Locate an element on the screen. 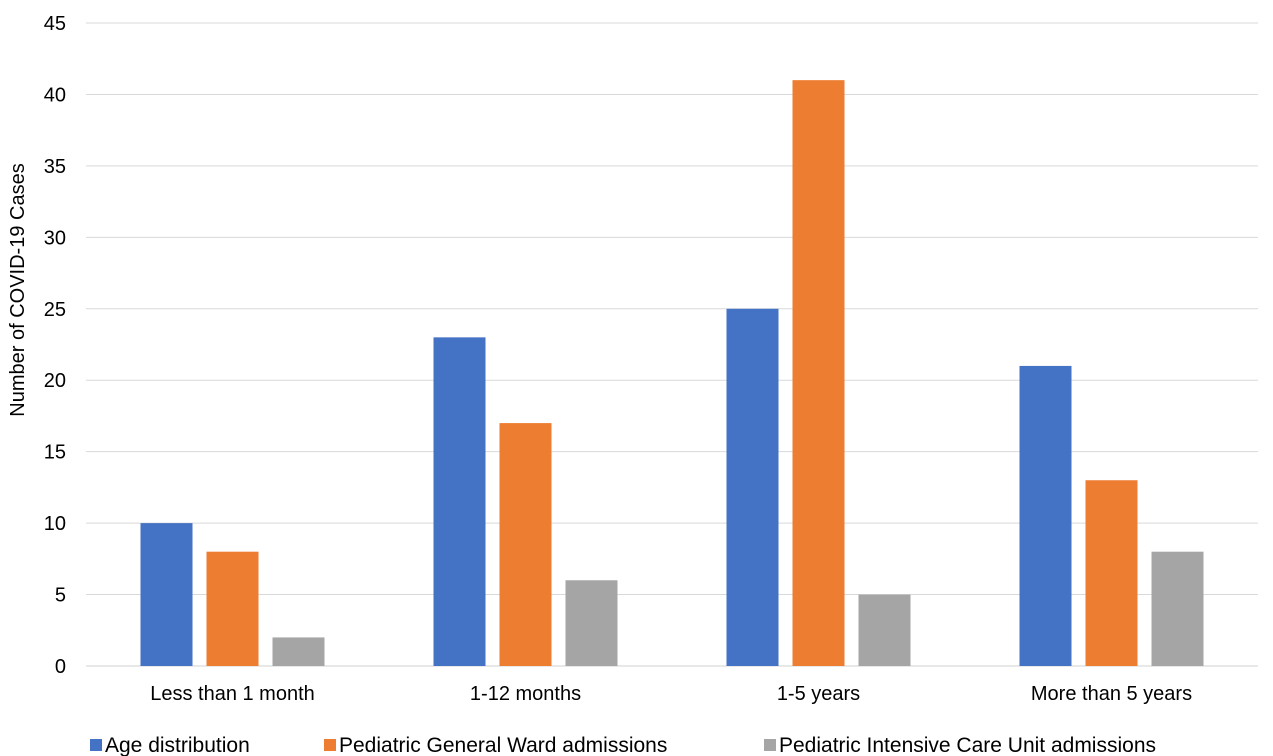  x-tick-label: Less than 1 month is located at coordinates (232, 694).